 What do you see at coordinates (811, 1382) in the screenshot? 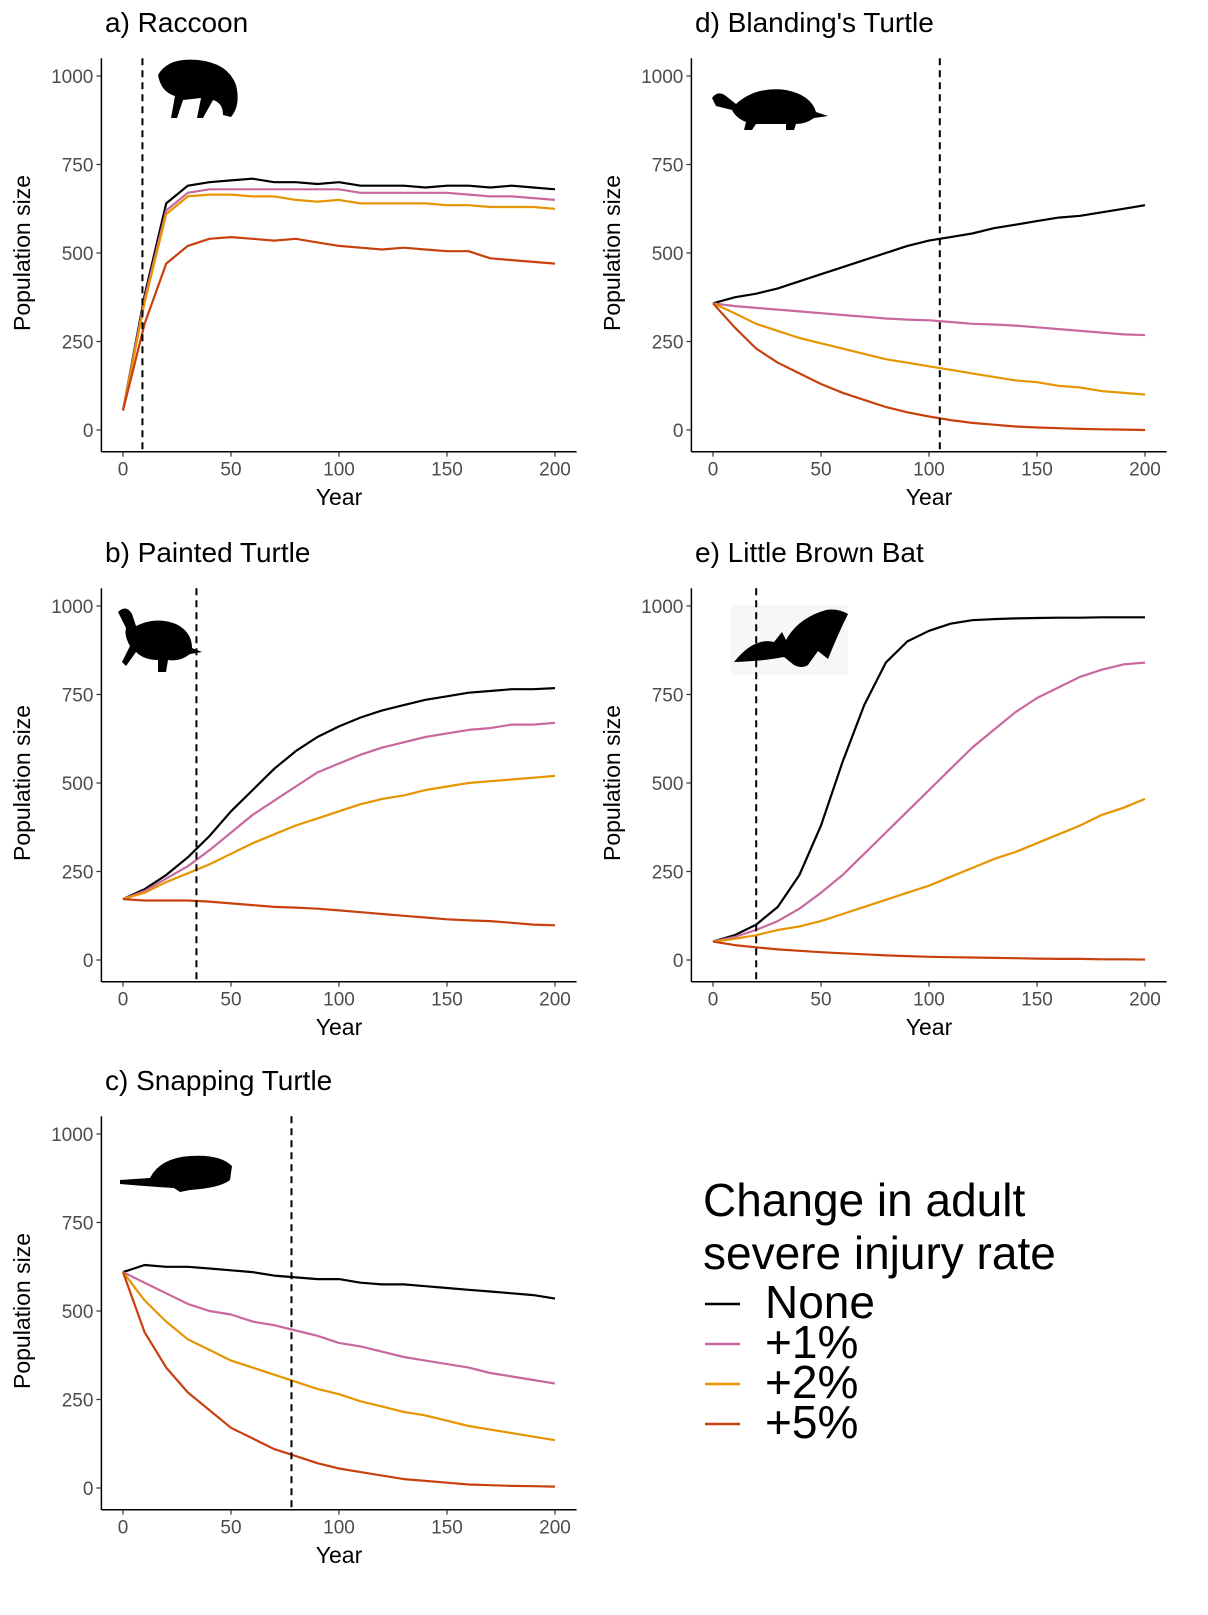
I see `legend-label: +2%` at bounding box center [811, 1382].